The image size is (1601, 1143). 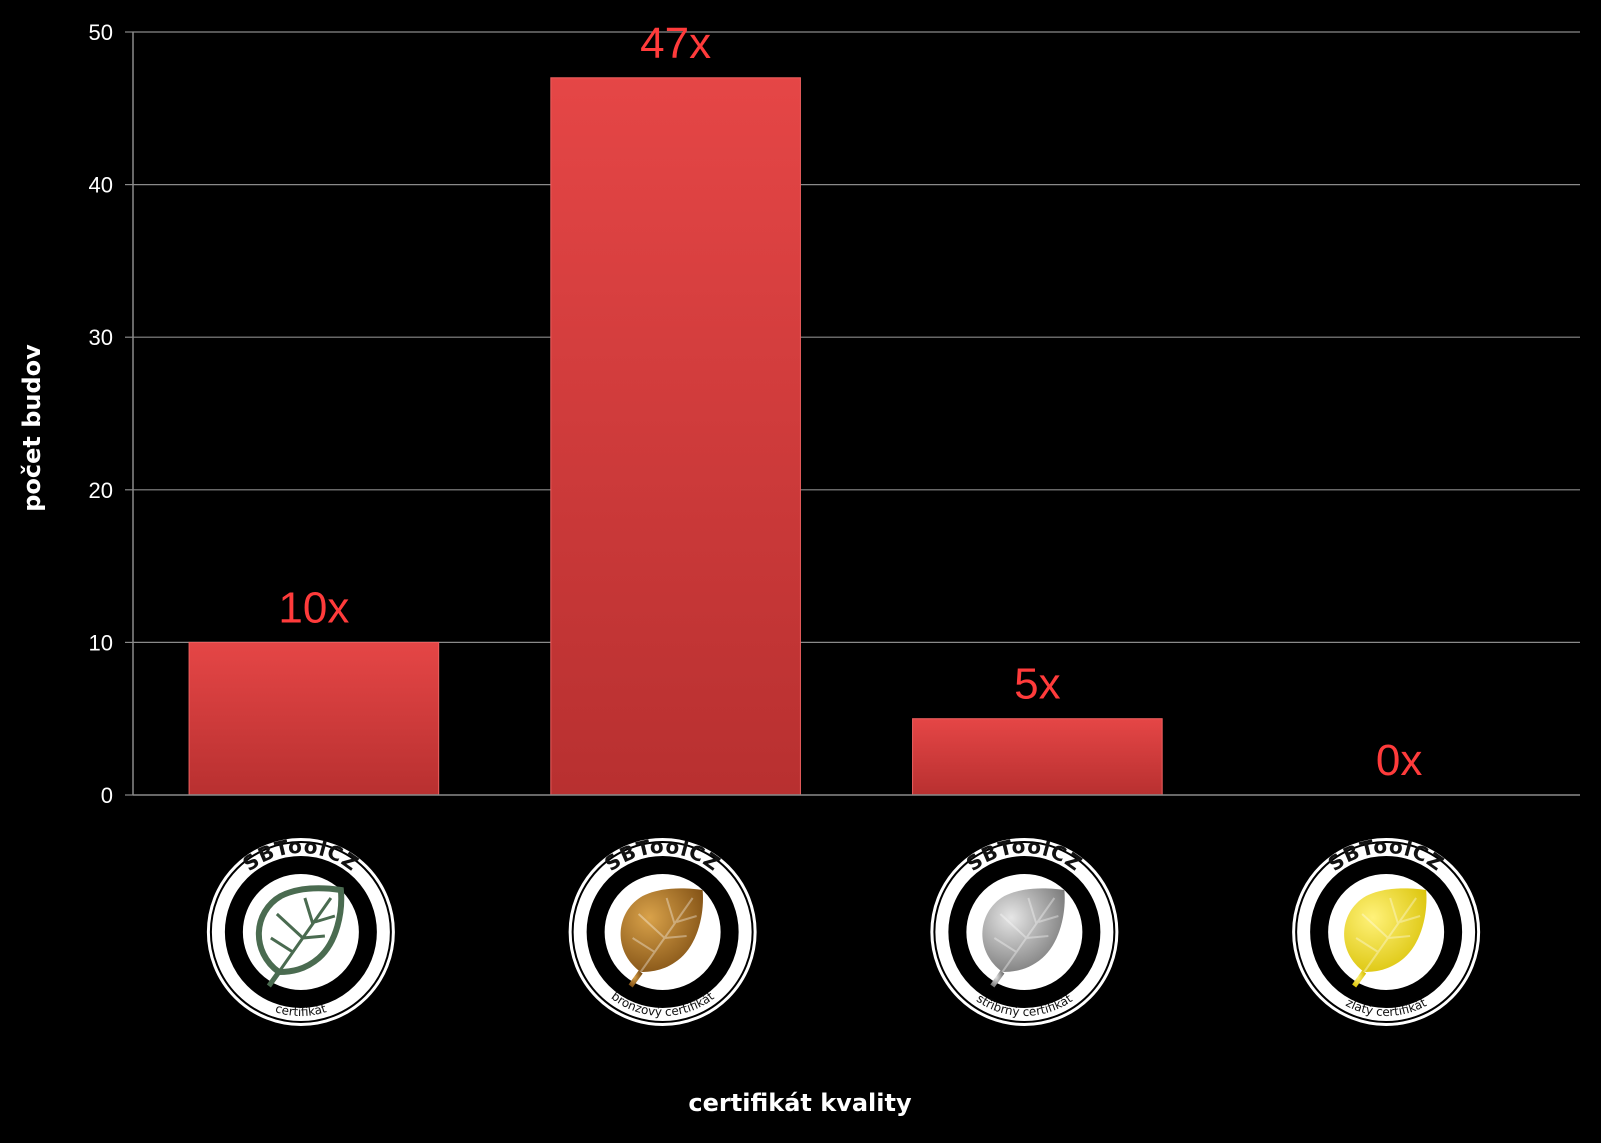 What do you see at coordinates (313, 607) in the screenshot?
I see `data-label-1: 10x` at bounding box center [313, 607].